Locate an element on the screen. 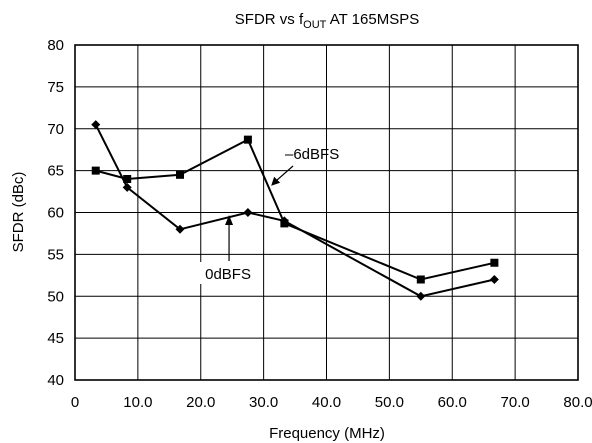  chart-title-tail: AT 165MSPS is located at coordinates (372, 19).